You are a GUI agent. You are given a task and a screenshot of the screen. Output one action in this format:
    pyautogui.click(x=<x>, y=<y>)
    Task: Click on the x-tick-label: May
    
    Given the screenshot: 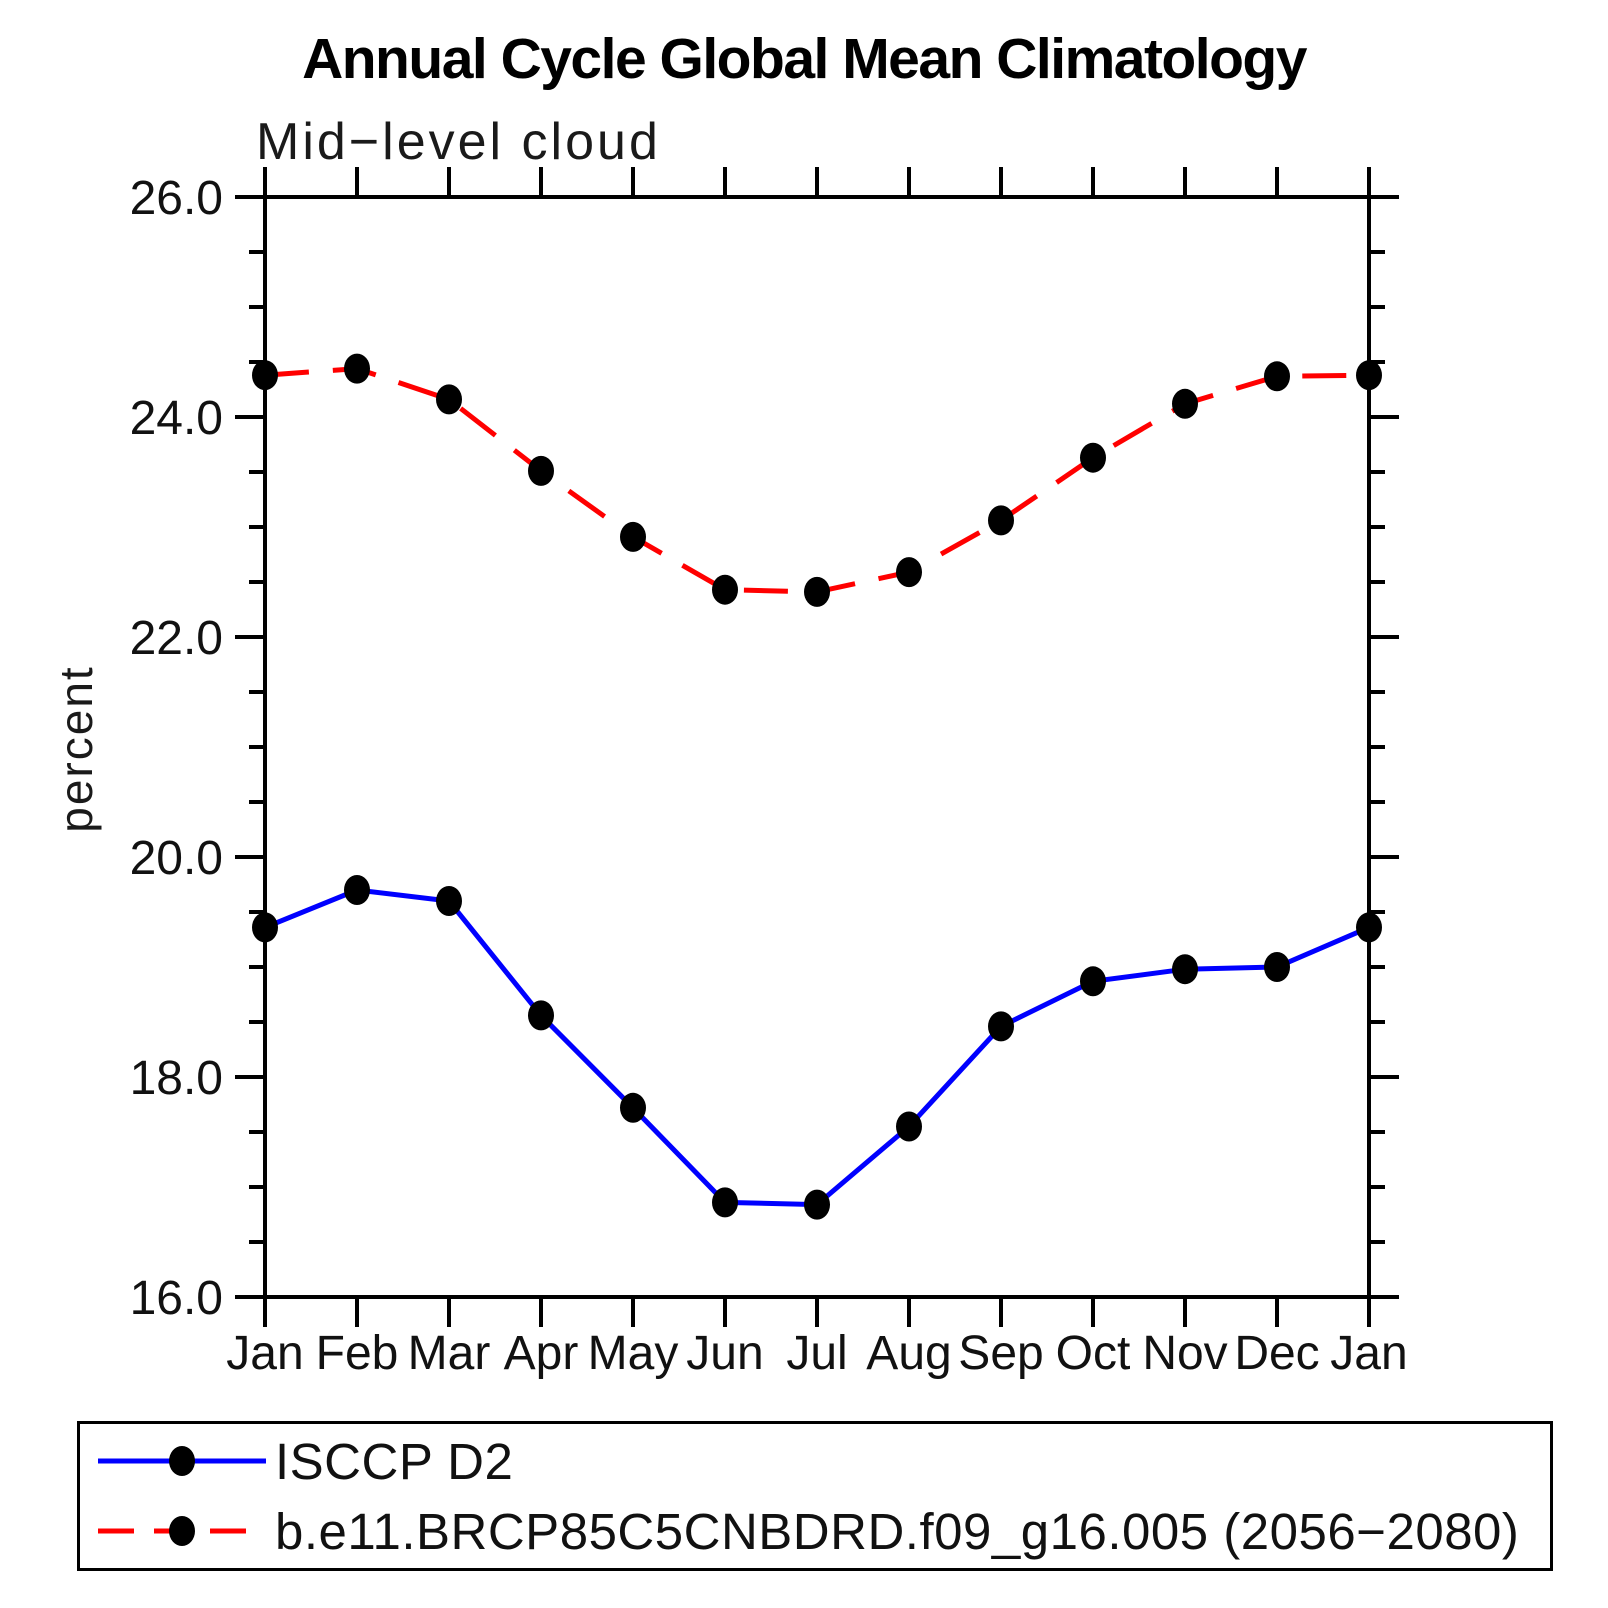 What is the action you would take?
    pyautogui.click(x=633, y=1353)
    